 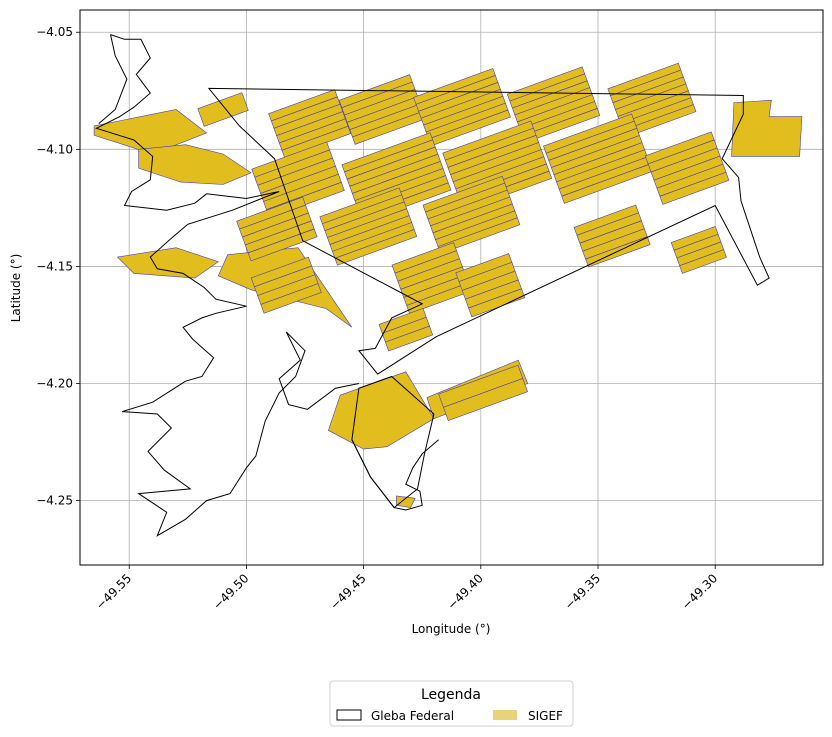 What do you see at coordinates (54, 149) in the screenshot?
I see `y-tick-label: −4.10` at bounding box center [54, 149].